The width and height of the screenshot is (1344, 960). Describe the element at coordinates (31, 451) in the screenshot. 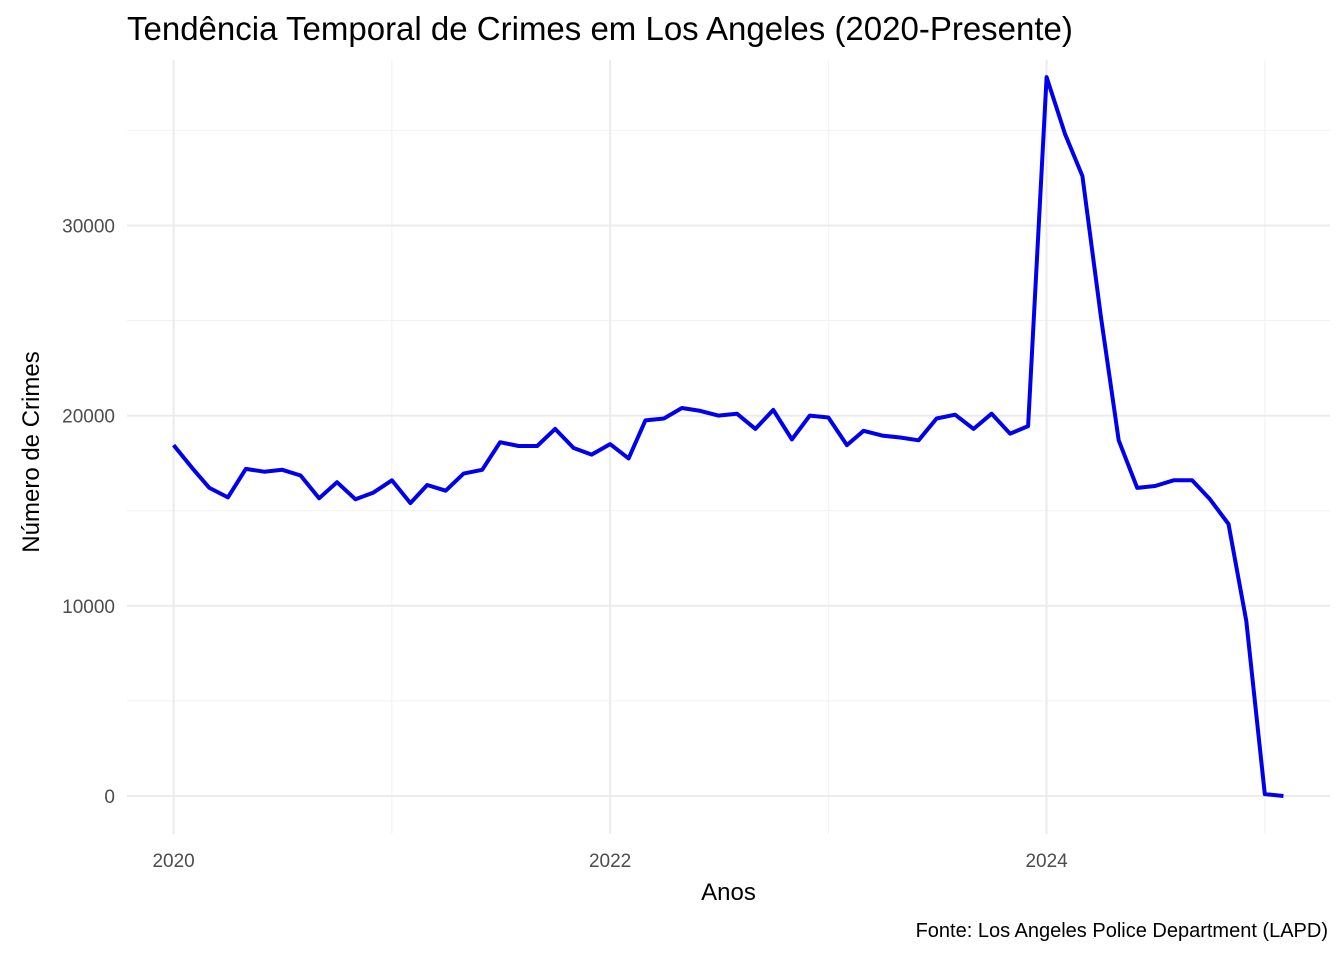

I see `y-axis-title: Número de Crimes` at that location.